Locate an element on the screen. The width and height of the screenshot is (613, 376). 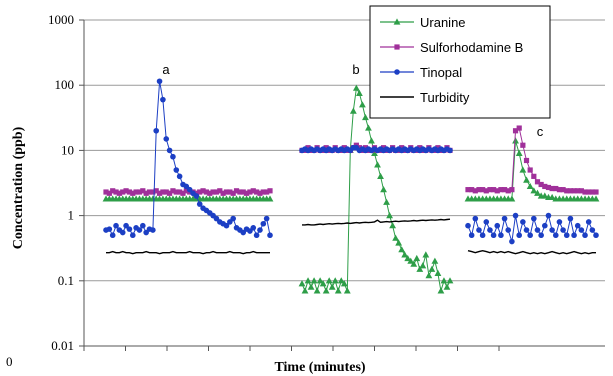
legend-label: Sulforhodamine B is located at coordinates (471, 47).